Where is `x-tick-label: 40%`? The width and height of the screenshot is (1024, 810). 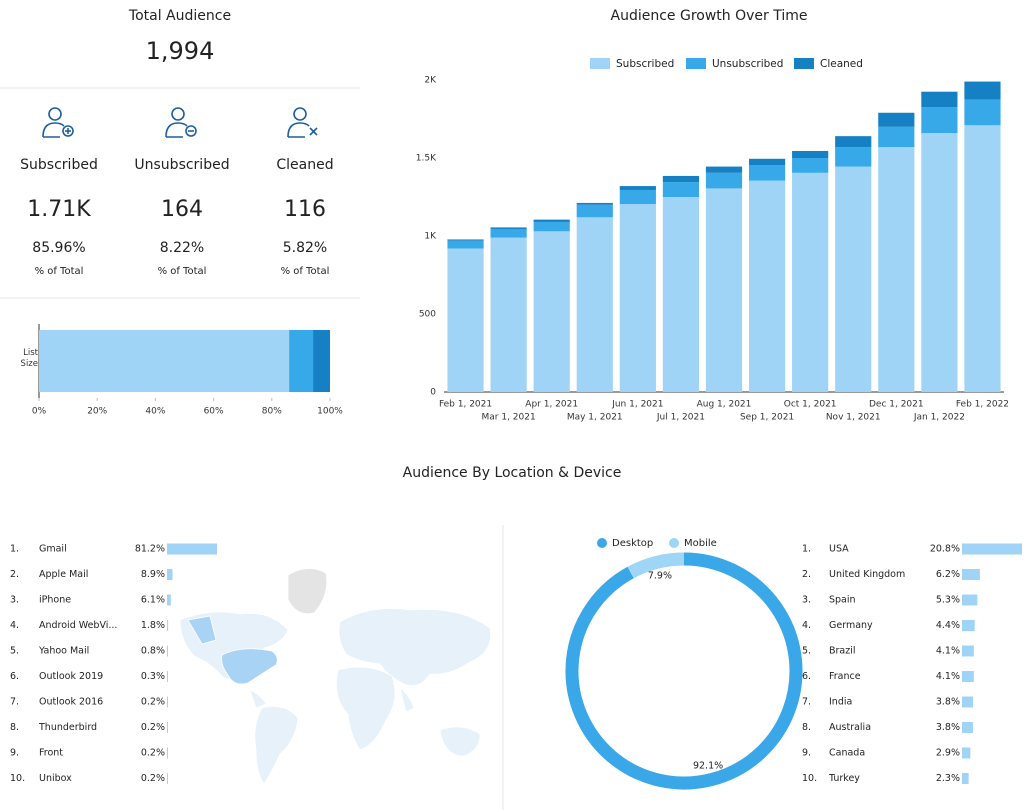
x-tick-label: 40% is located at coordinates (155, 412).